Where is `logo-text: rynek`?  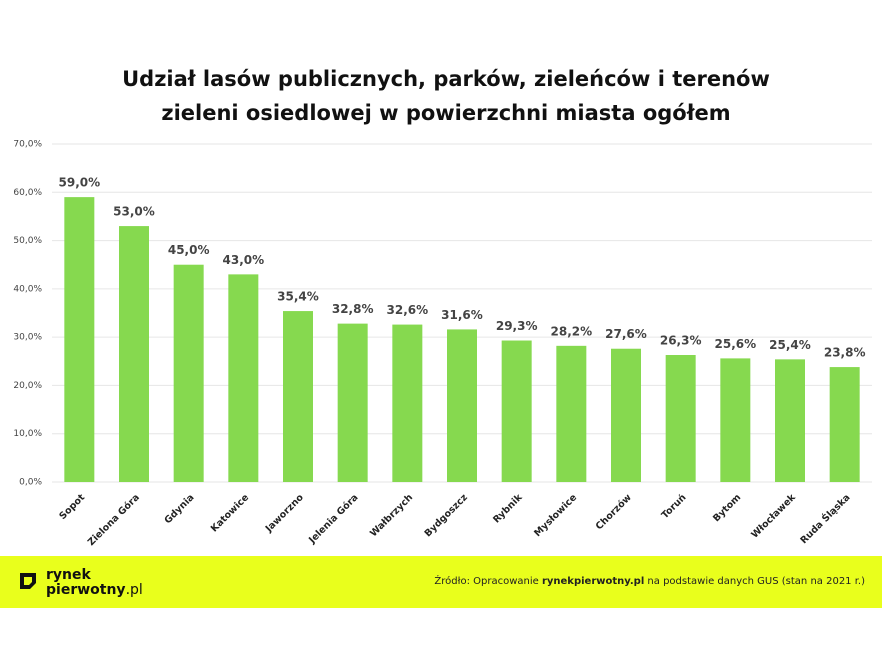 logo-text: rynek is located at coordinates (68, 575).